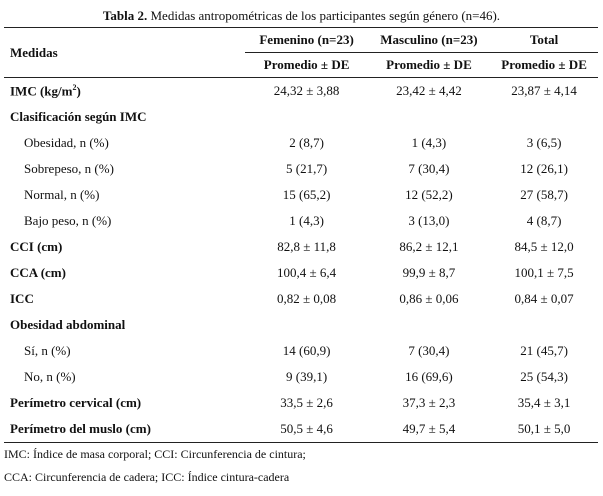 The height and width of the screenshot is (496, 603). I want to click on cell-female: 1 (4,3), so click(306, 220).